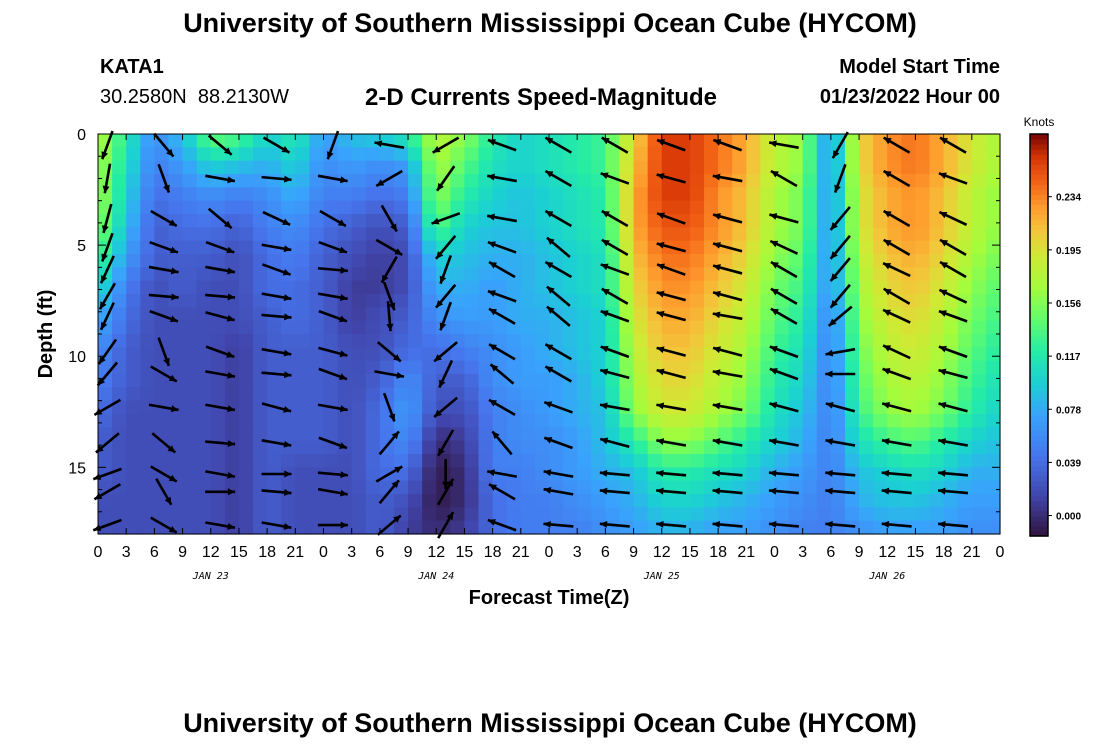  What do you see at coordinates (239, 552) in the screenshot?
I see `x-tick-label: 15` at bounding box center [239, 552].